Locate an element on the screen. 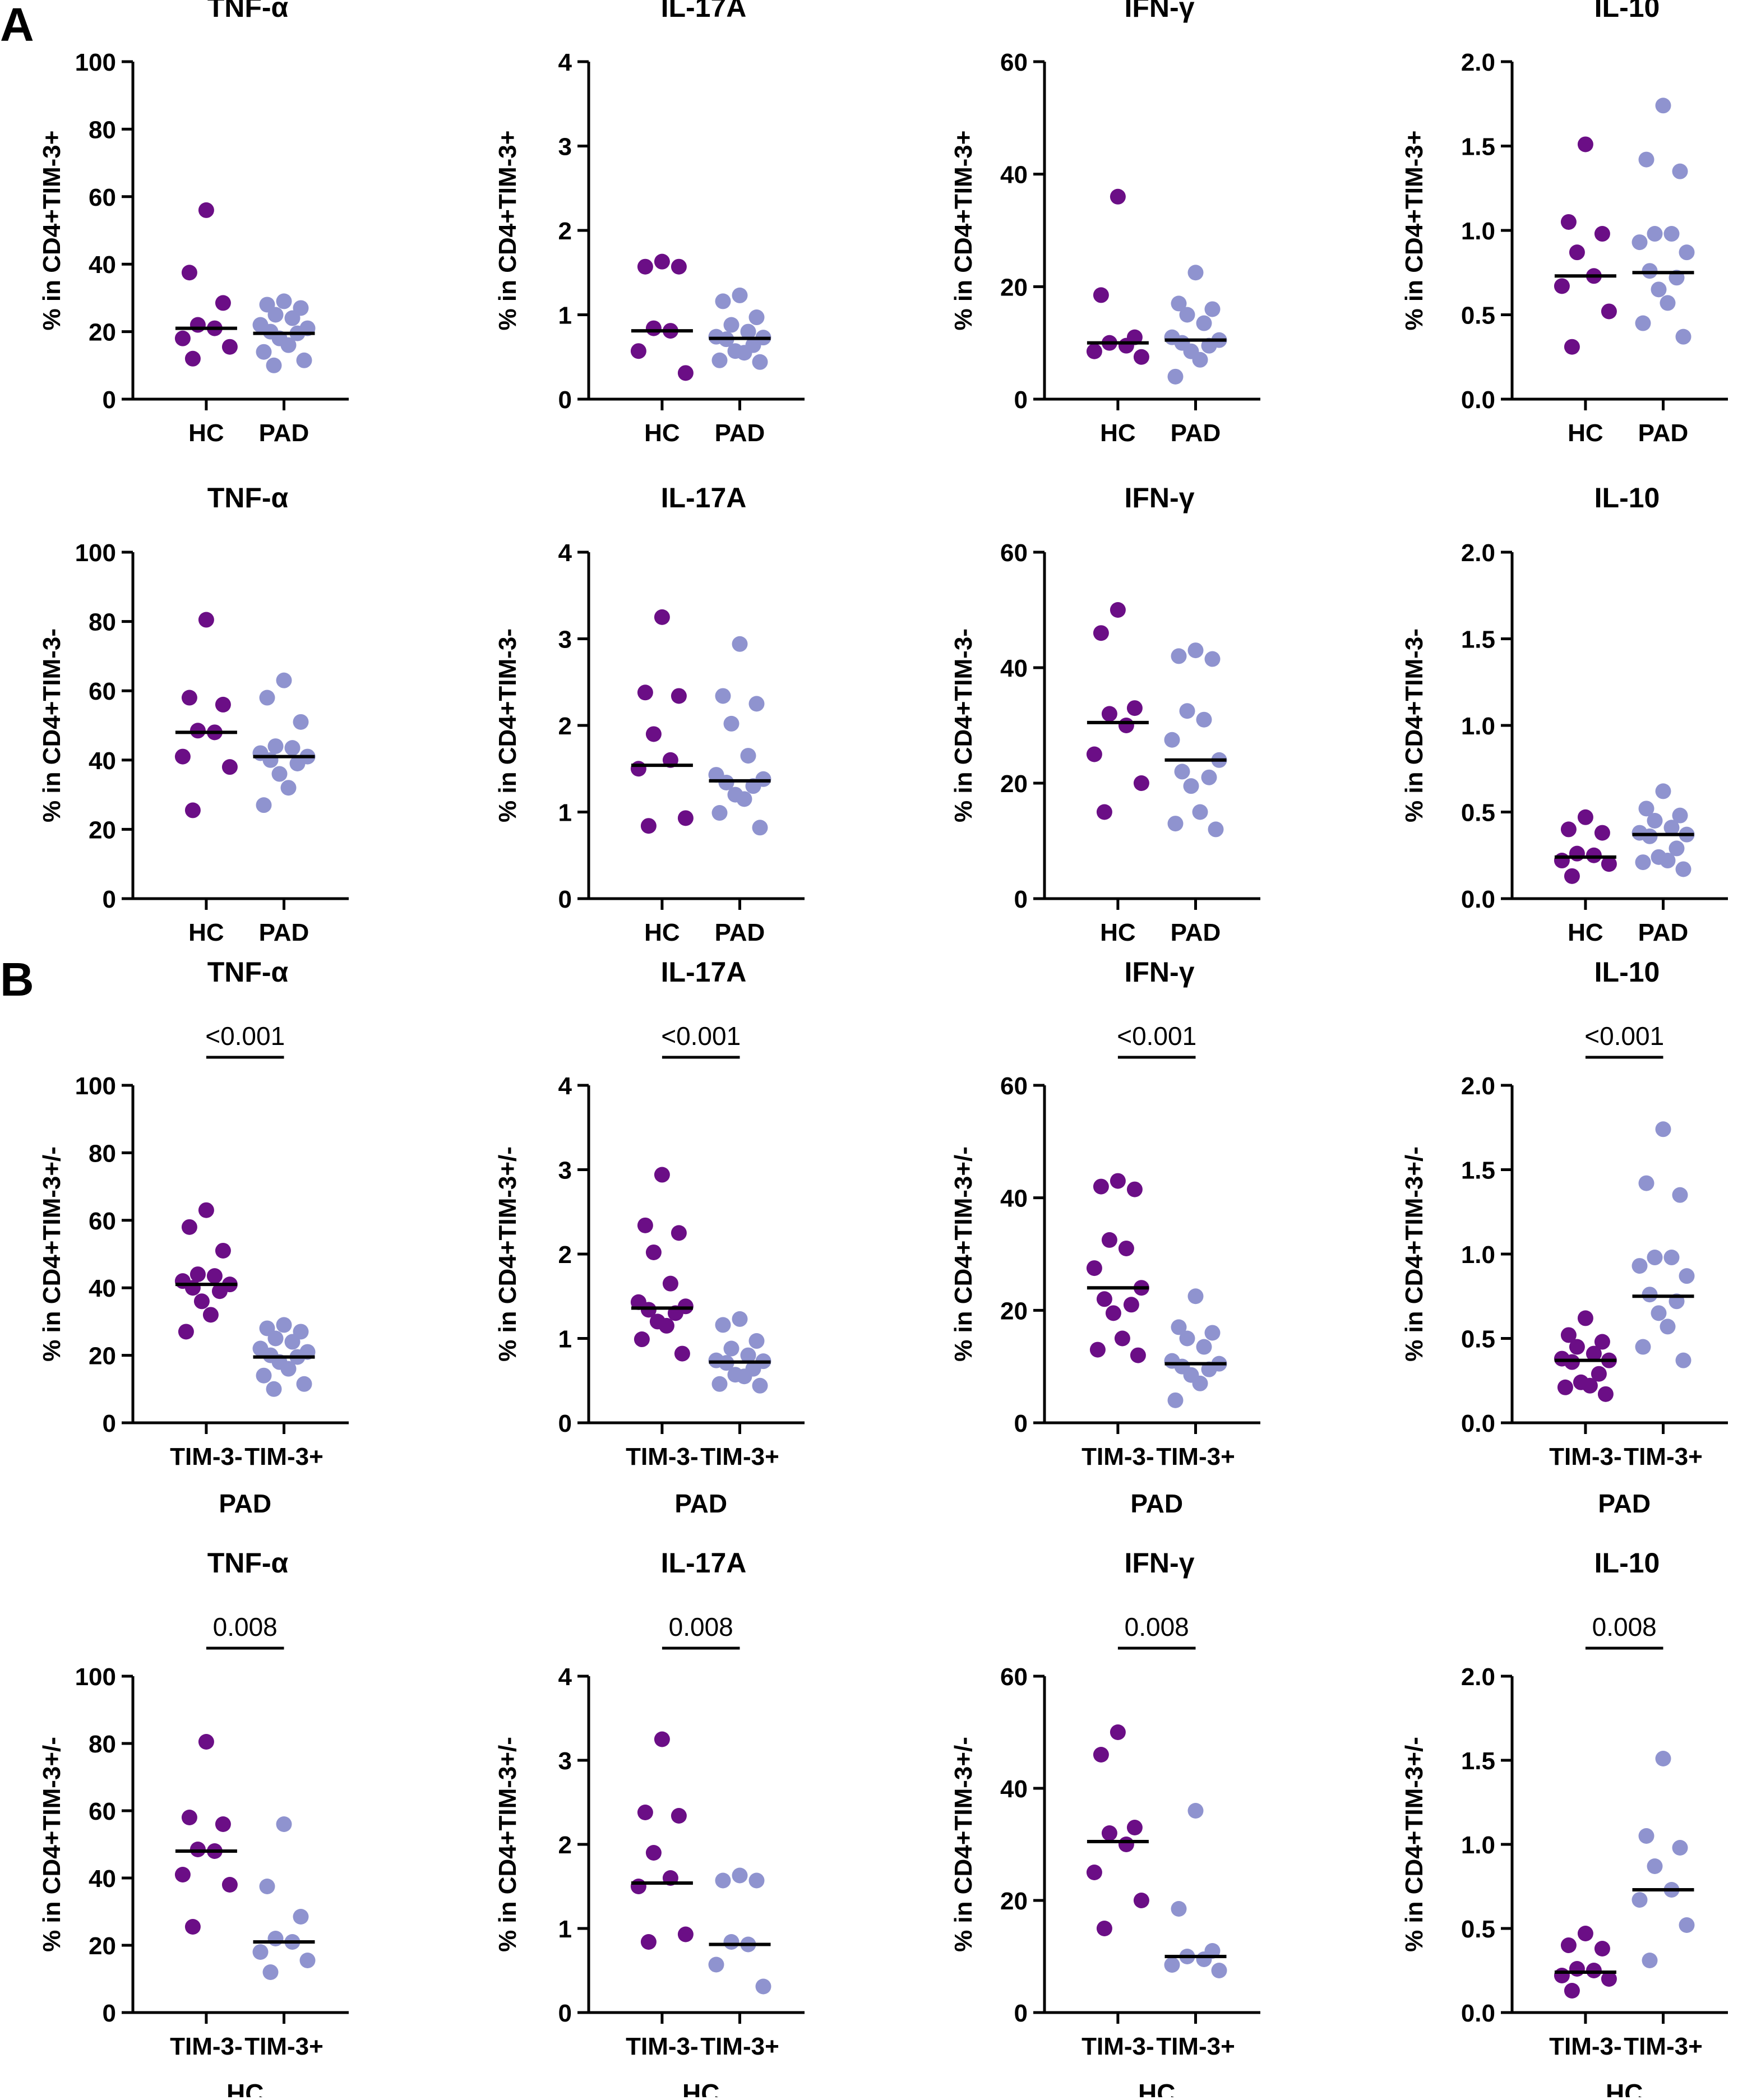 This screenshot has height=2100, width=1747. chart-2: IL-17A 0 1 2 3 4 % in CD4+TIM-3+ HC PAD is located at coordinates (649, 223).